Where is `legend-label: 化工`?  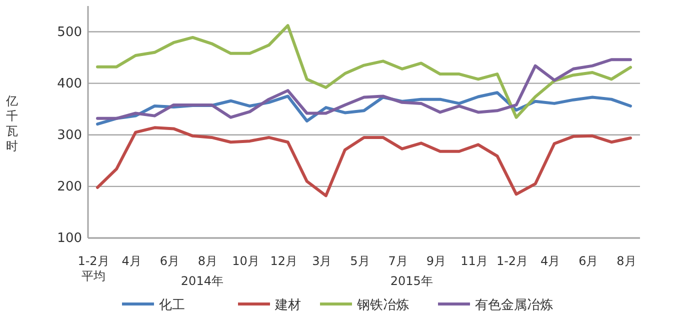 legend-label: 化工 is located at coordinates (172, 305).